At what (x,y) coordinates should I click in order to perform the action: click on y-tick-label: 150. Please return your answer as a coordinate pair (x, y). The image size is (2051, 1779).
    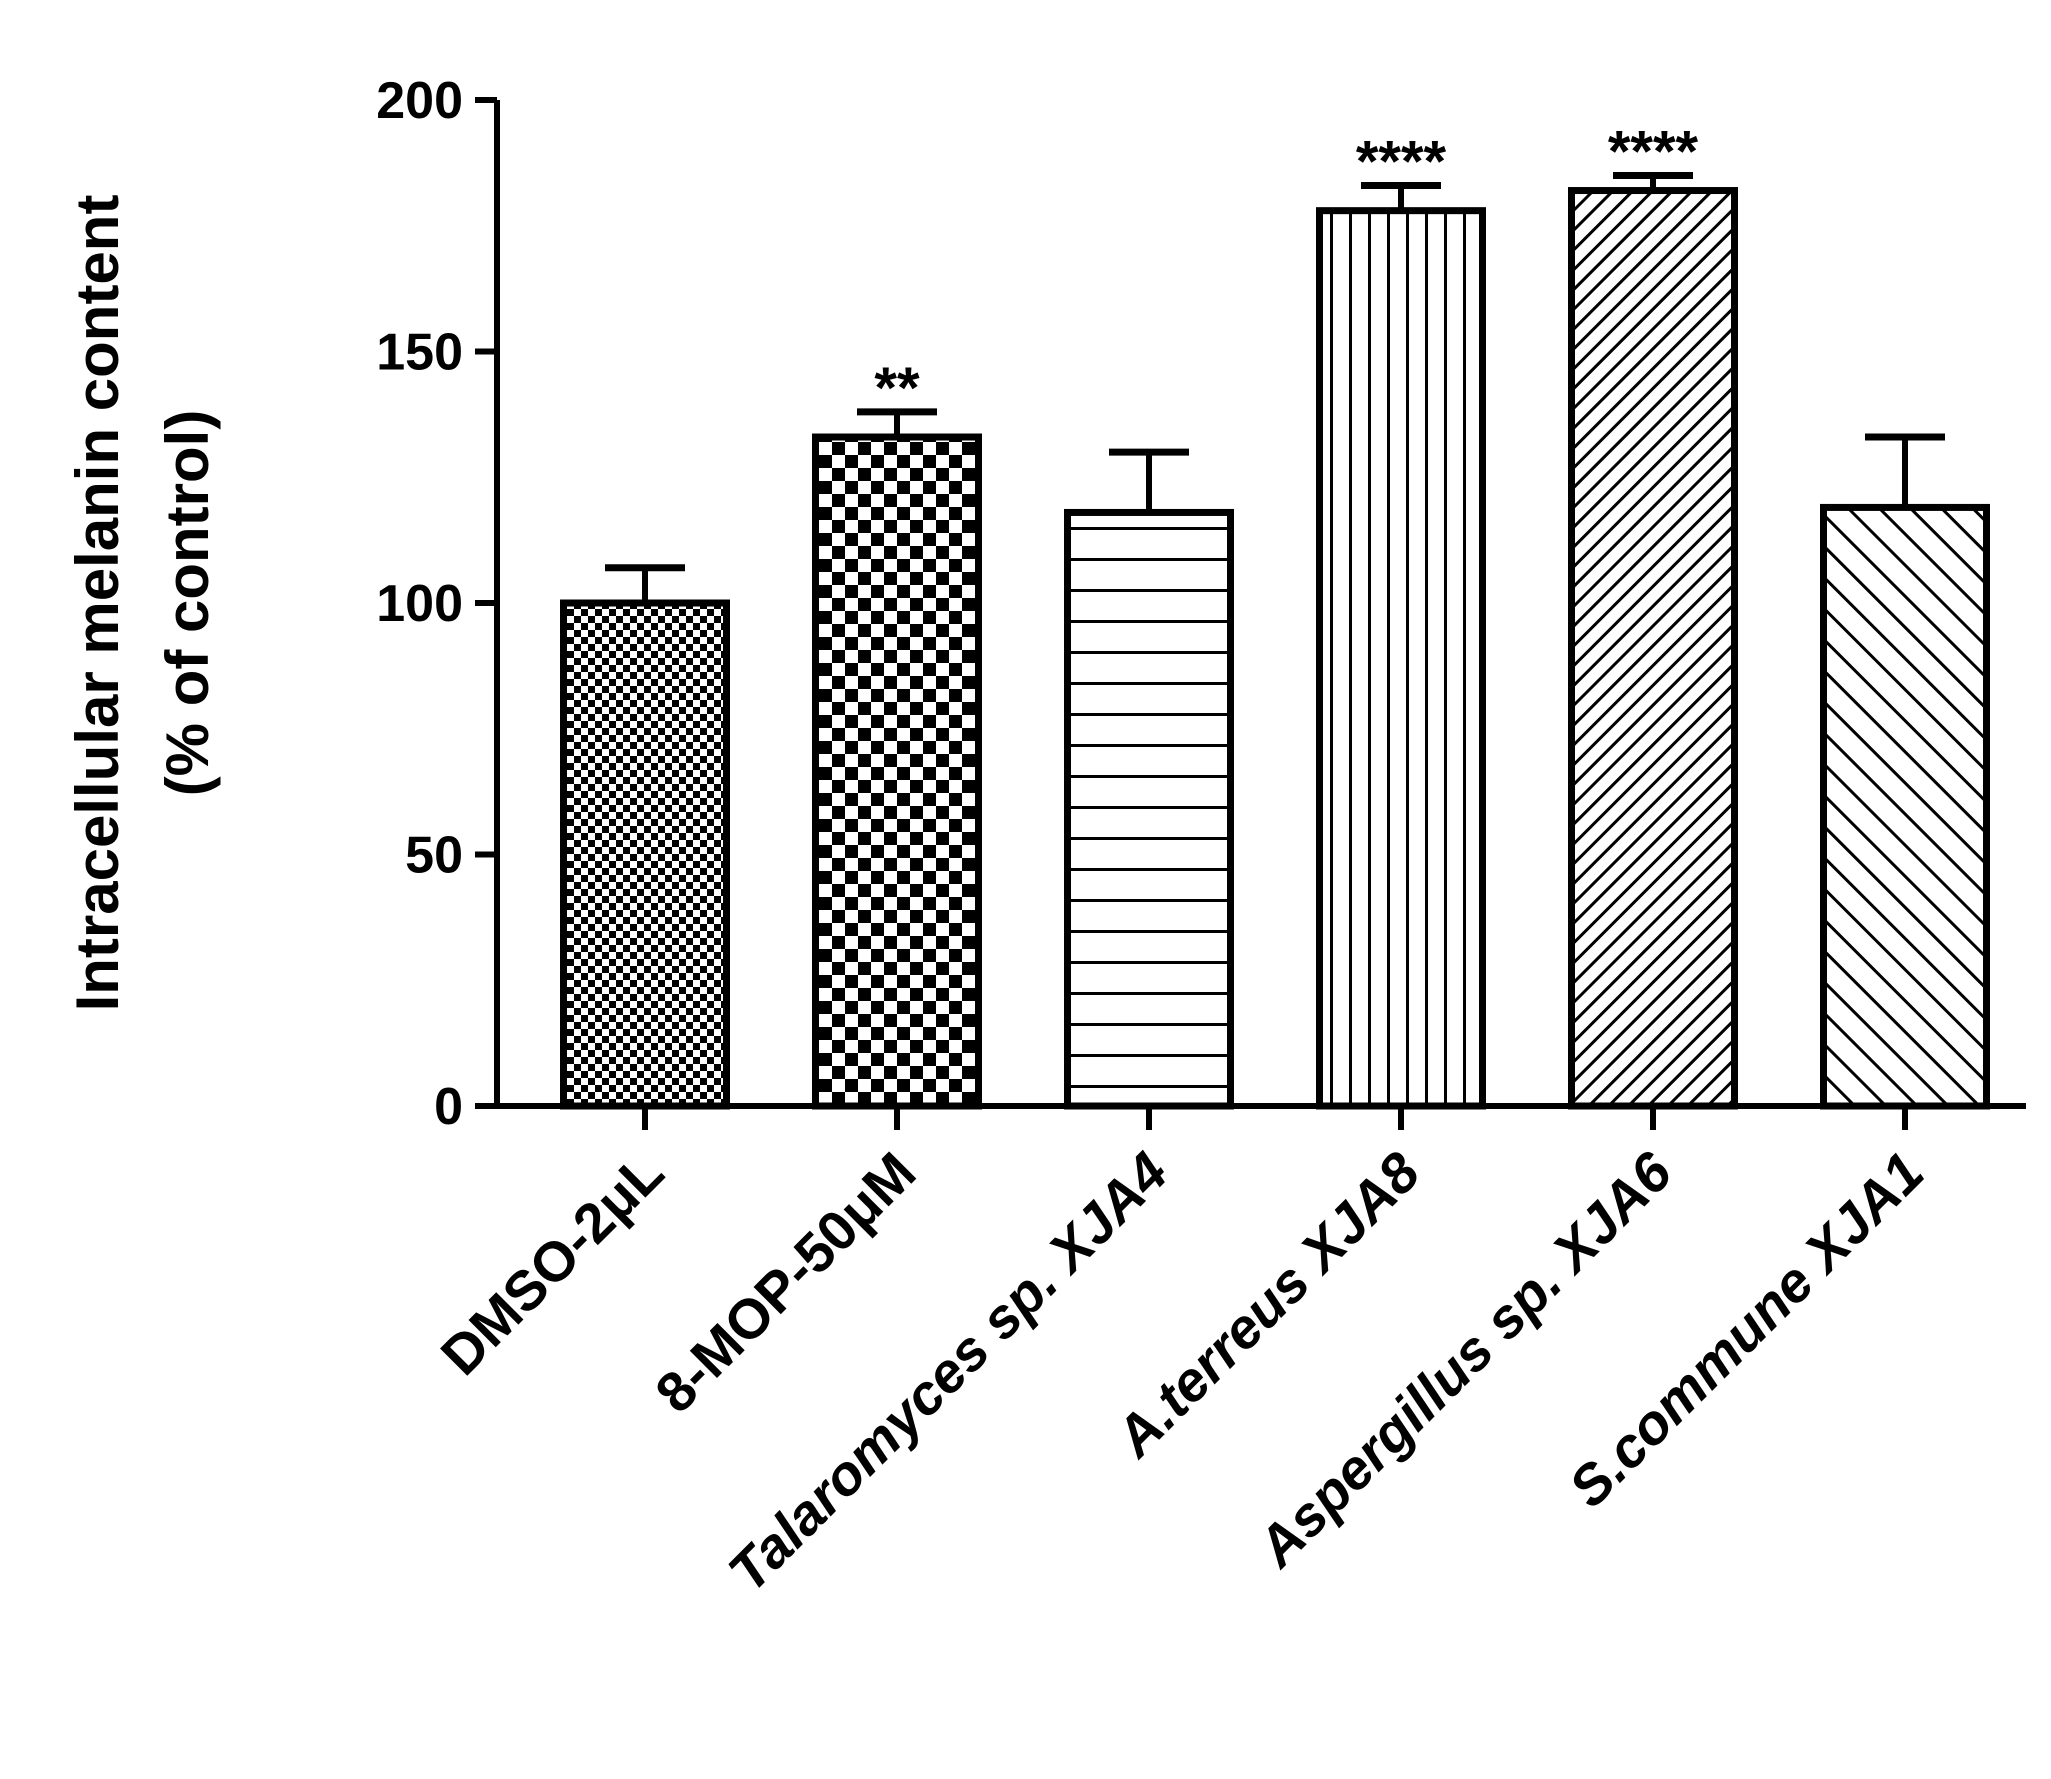
    Looking at the image, I should click on (419, 353).